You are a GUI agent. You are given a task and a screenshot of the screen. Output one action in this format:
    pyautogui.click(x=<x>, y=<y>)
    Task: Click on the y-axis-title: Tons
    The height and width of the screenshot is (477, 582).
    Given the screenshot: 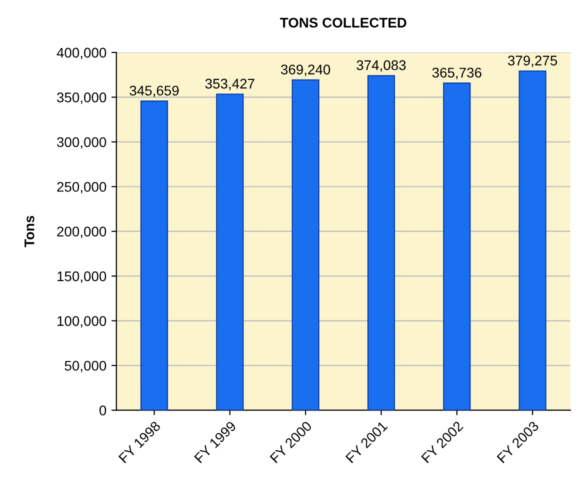 What is the action you would take?
    pyautogui.click(x=29, y=232)
    